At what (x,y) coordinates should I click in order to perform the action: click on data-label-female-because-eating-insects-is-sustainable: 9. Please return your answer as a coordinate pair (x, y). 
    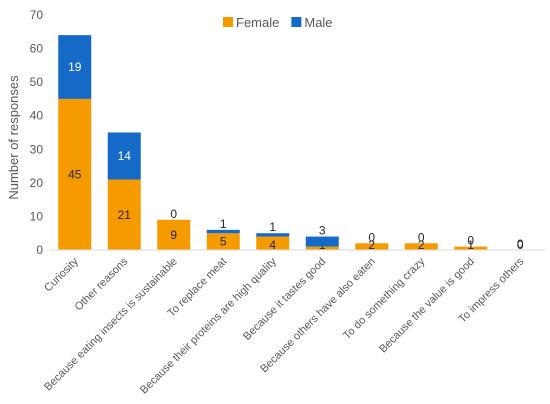
    Looking at the image, I should click on (173, 235).